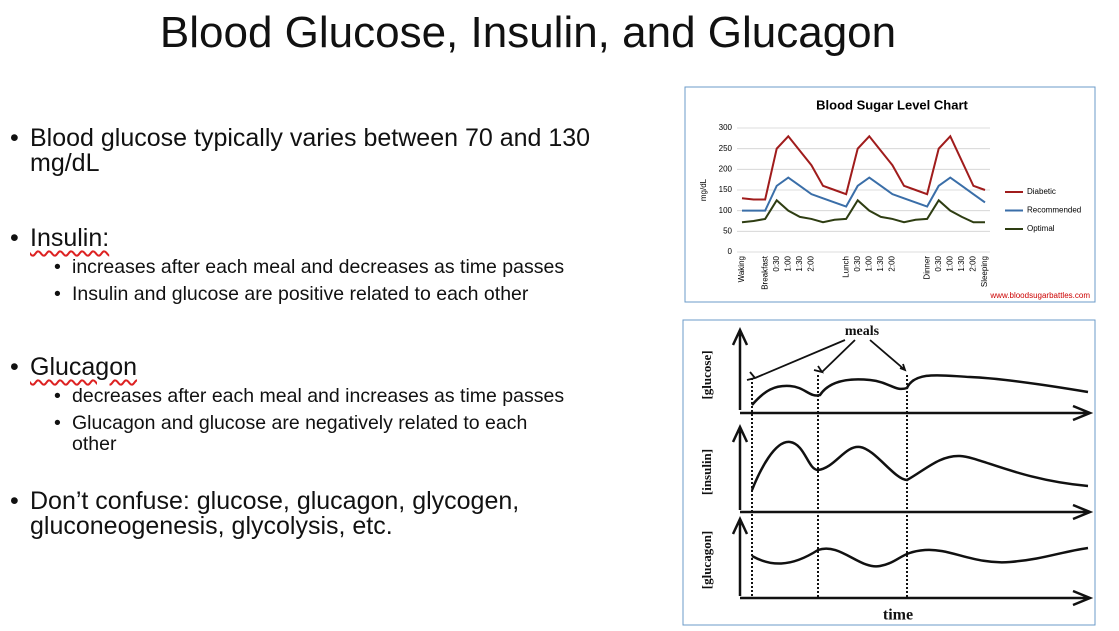  I want to click on bullet-heading: Glucagon, so click(84, 367).